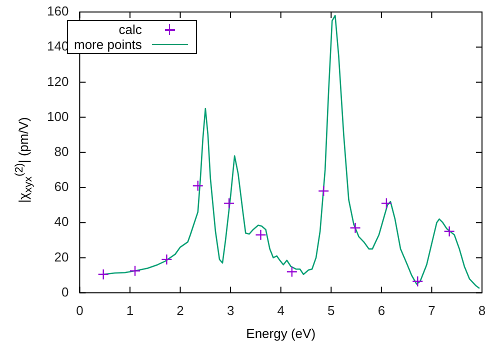  What do you see at coordinates (130, 29) in the screenshot?
I see `legend-label: calc` at bounding box center [130, 29].